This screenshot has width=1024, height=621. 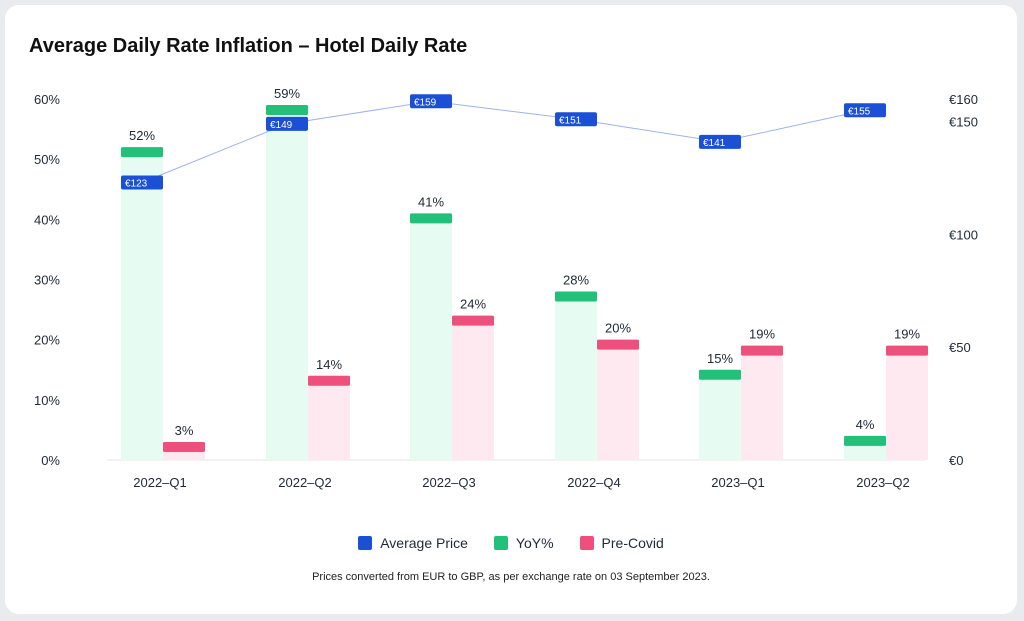 What do you see at coordinates (720, 358) in the screenshot?
I see `yoy-data-label: 15%` at bounding box center [720, 358].